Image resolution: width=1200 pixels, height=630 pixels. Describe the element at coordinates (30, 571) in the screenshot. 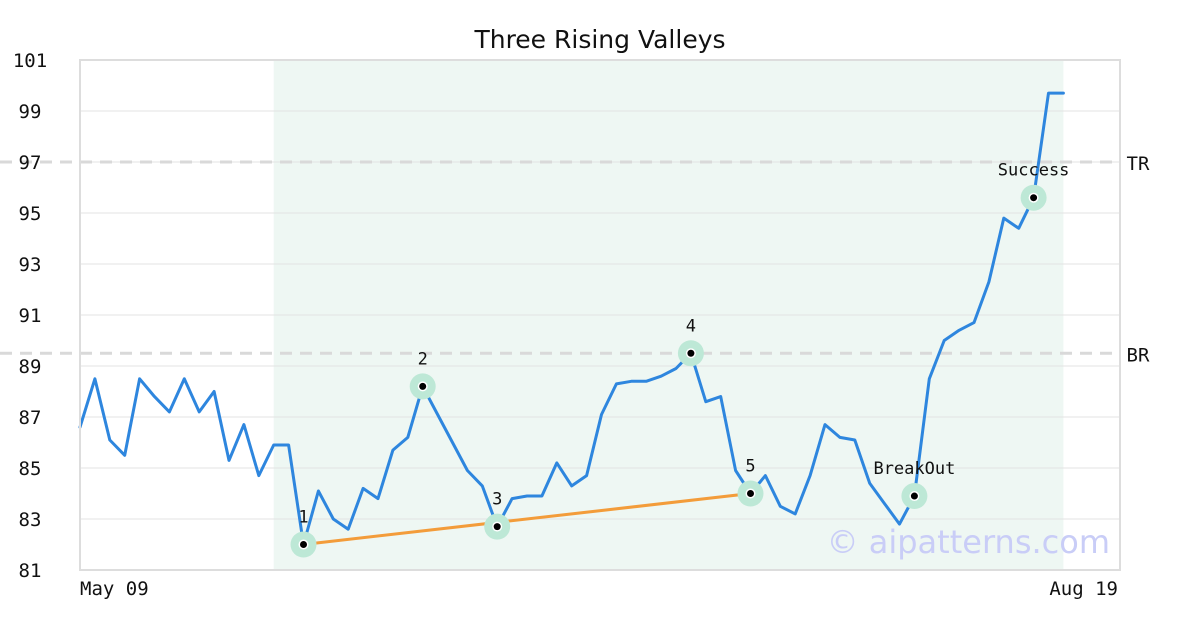

I see `y-tick-label: 81` at that location.